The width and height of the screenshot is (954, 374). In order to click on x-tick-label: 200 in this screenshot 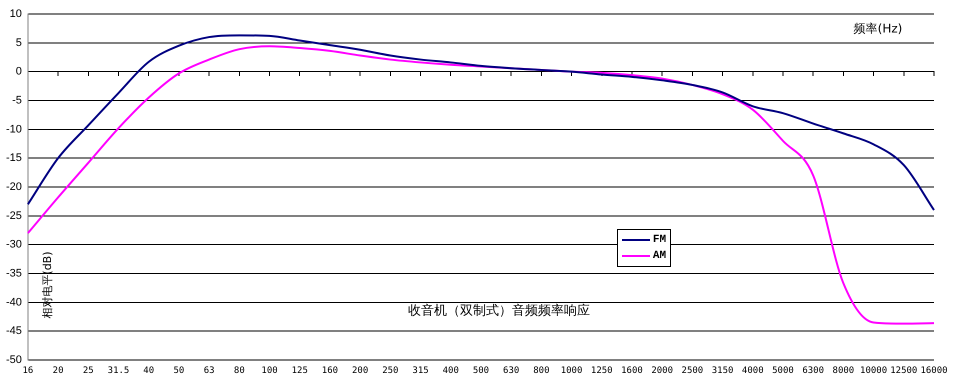, I will do `click(360, 370)`.